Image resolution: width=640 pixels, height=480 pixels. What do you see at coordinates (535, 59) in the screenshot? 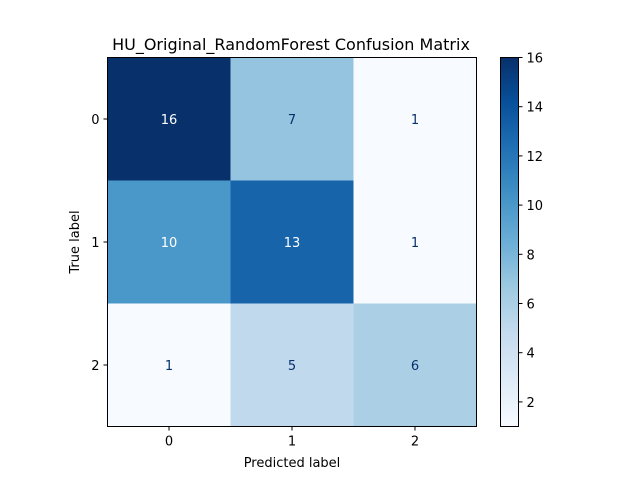
I see `colorbar-tick-label: 16` at bounding box center [535, 59].